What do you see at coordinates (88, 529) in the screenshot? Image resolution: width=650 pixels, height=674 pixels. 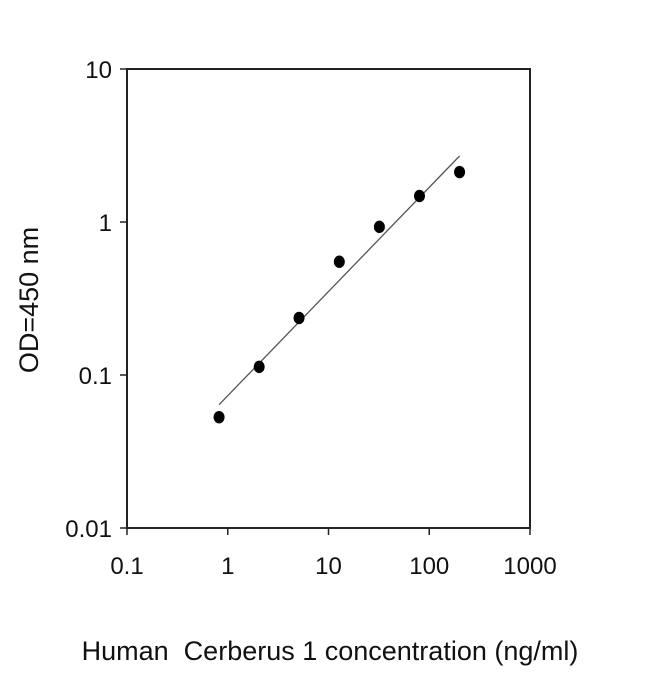 I see `y-tick-label: 0.01` at bounding box center [88, 529].